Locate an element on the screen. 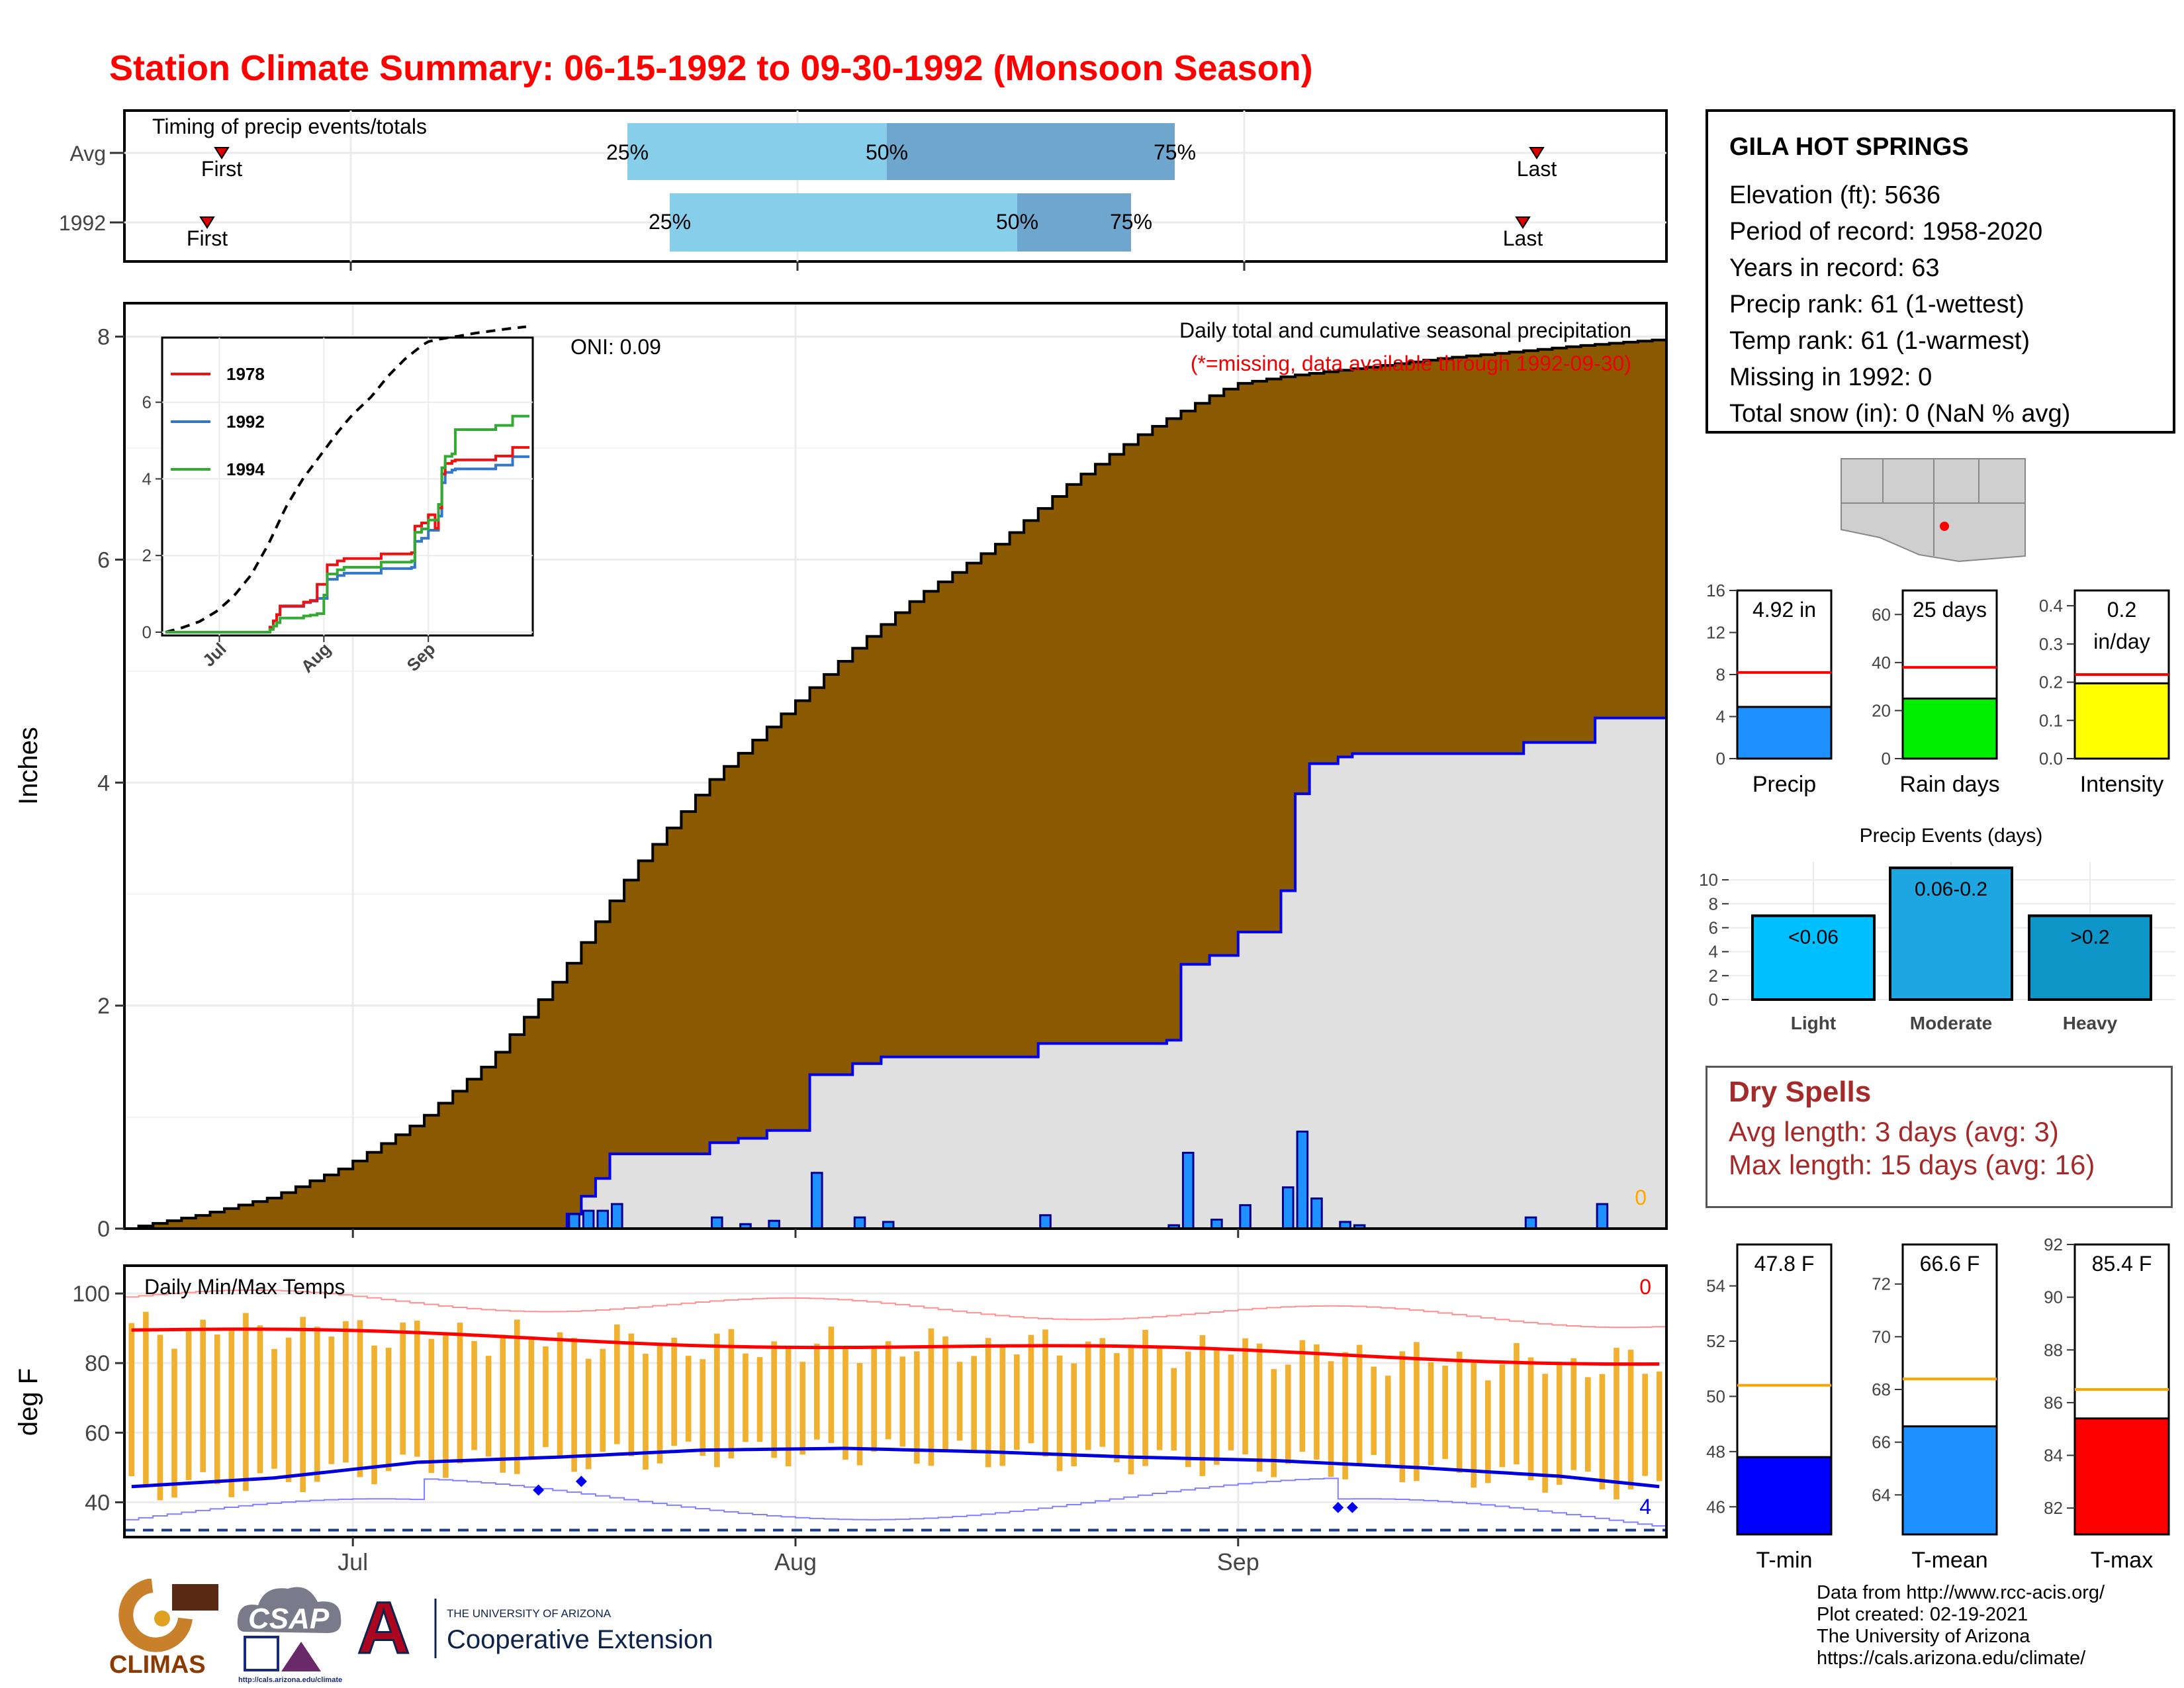  precip-events-bar-text: >0.2 is located at coordinates (2089, 937).